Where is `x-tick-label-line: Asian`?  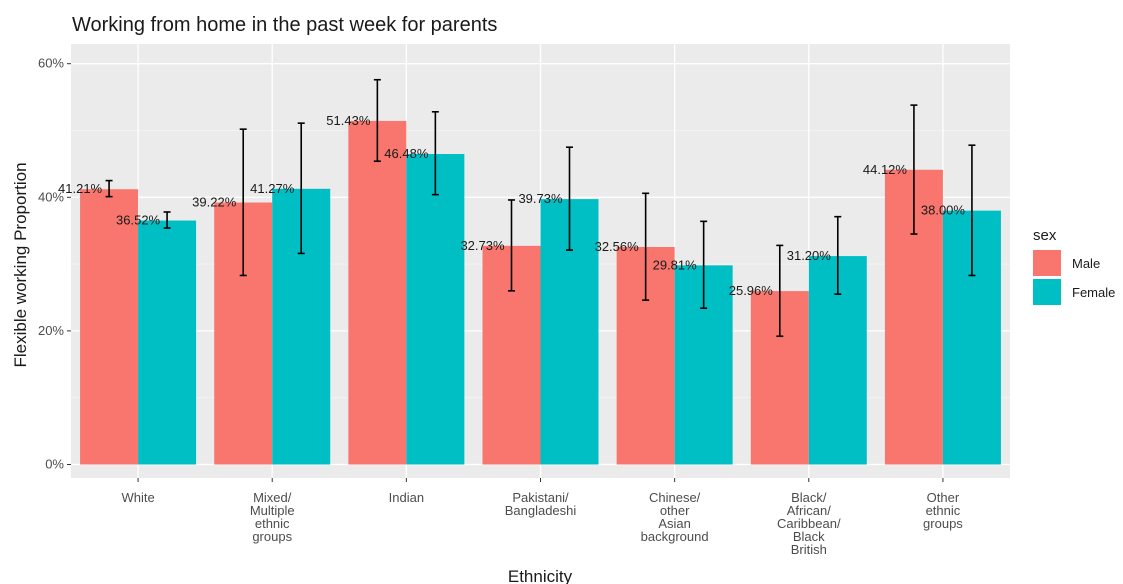 x-tick-label-line: Asian is located at coordinates (674, 523).